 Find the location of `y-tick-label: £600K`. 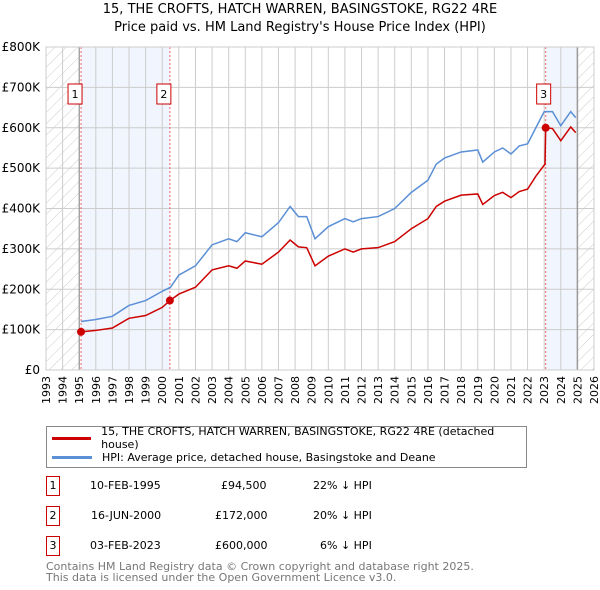

y-tick-label: £600K is located at coordinates (22, 128).